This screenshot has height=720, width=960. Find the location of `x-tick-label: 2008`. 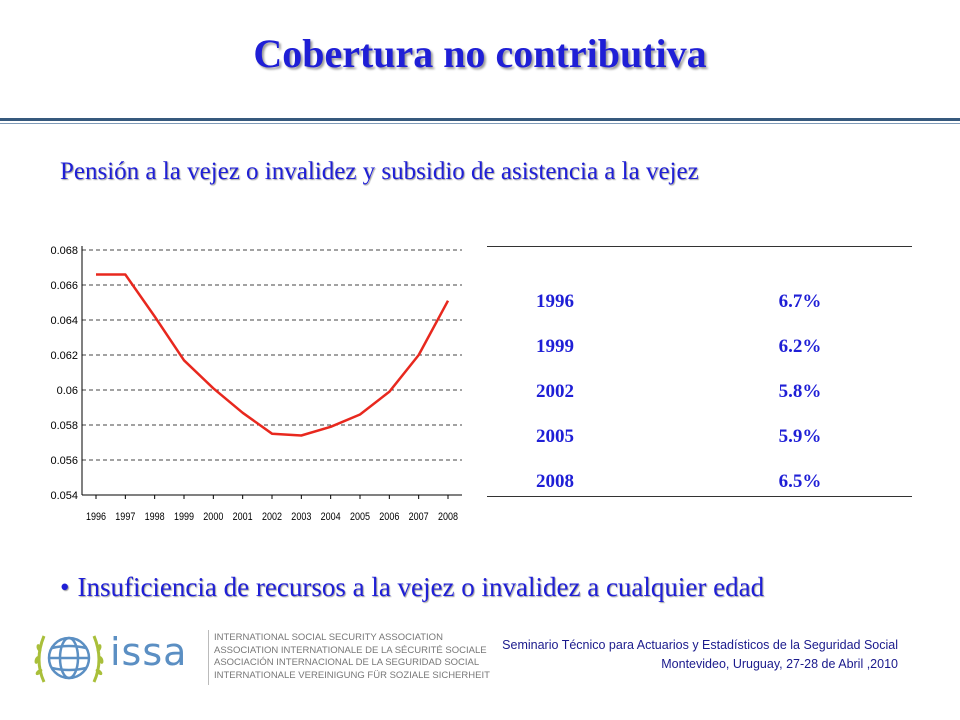

x-tick-label: 2008 is located at coordinates (448, 517).